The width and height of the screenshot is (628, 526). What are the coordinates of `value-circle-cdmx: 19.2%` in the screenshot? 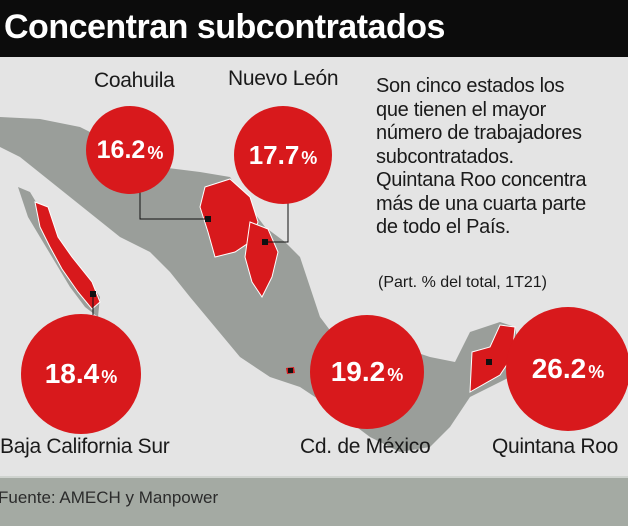 It's located at (367, 372).